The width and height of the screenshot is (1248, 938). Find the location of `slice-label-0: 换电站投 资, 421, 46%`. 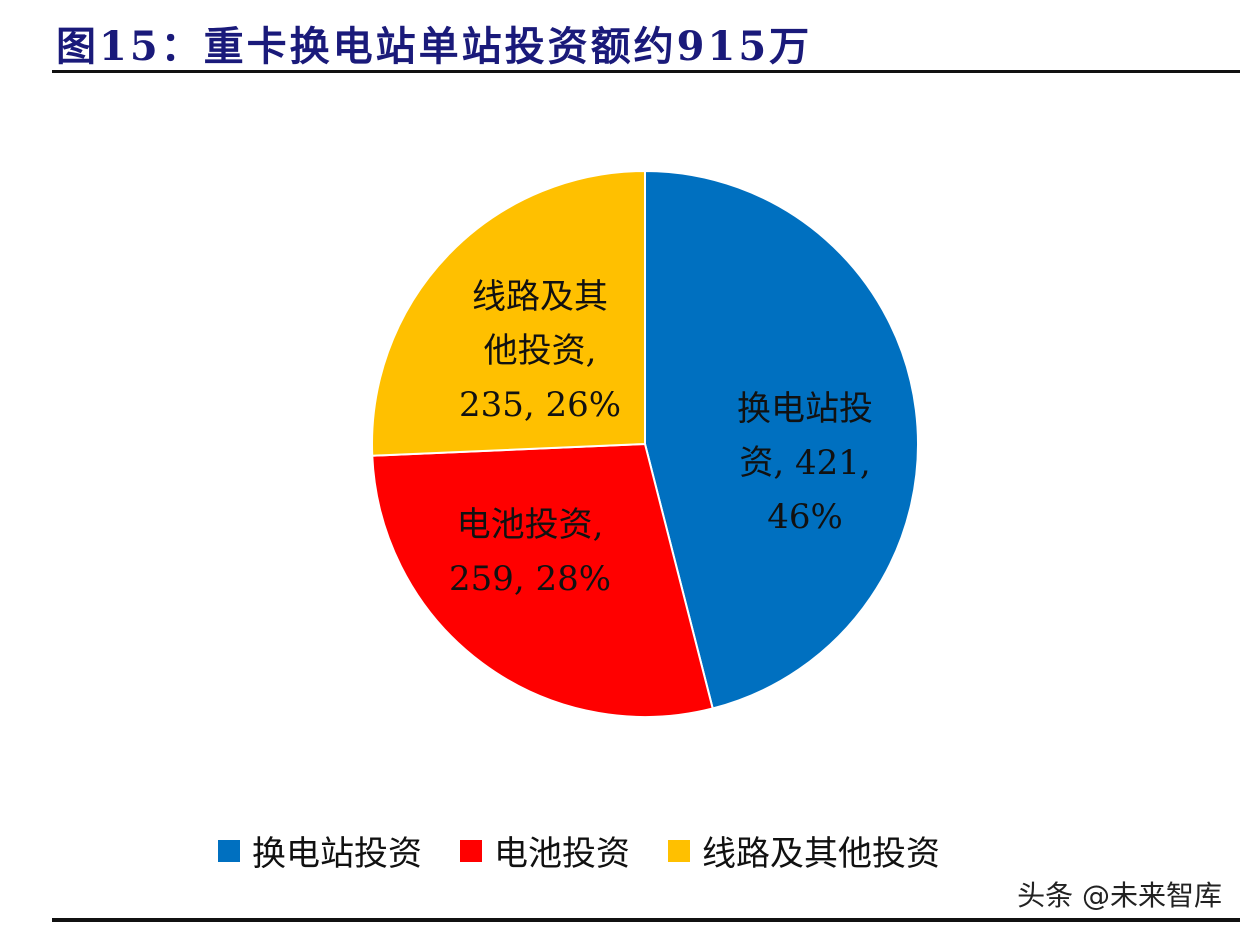

slice-label-0: 换电站投 资, 421, 46% is located at coordinates (805, 463).